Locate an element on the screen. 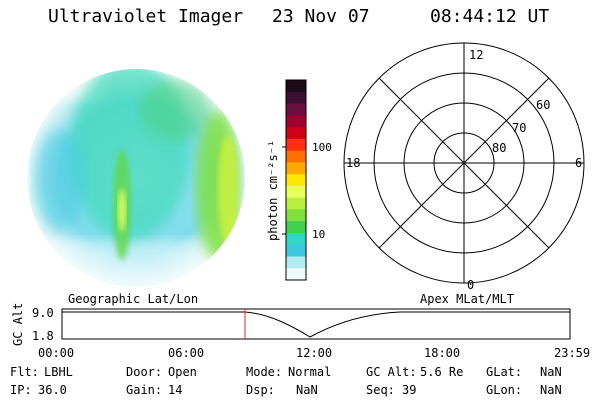 This screenshot has width=600, height=400. y-tick-label-1-8: 1.8 is located at coordinates (43, 336).